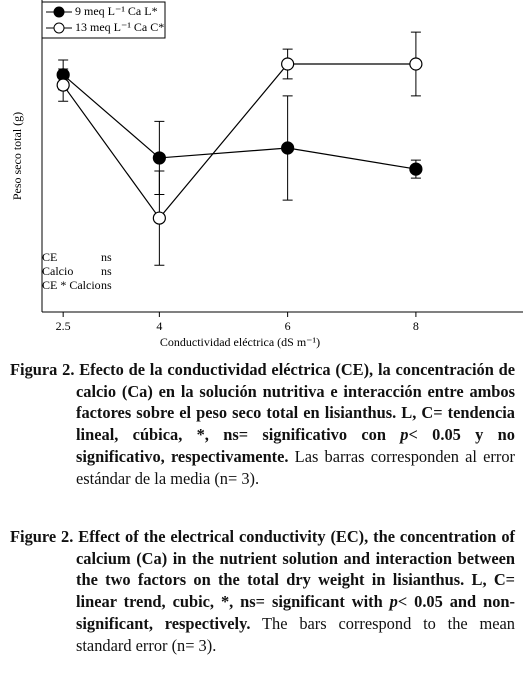  What do you see at coordinates (416, 326) in the screenshot?
I see `x-tick-label: 8` at bounding box center [416, 326].